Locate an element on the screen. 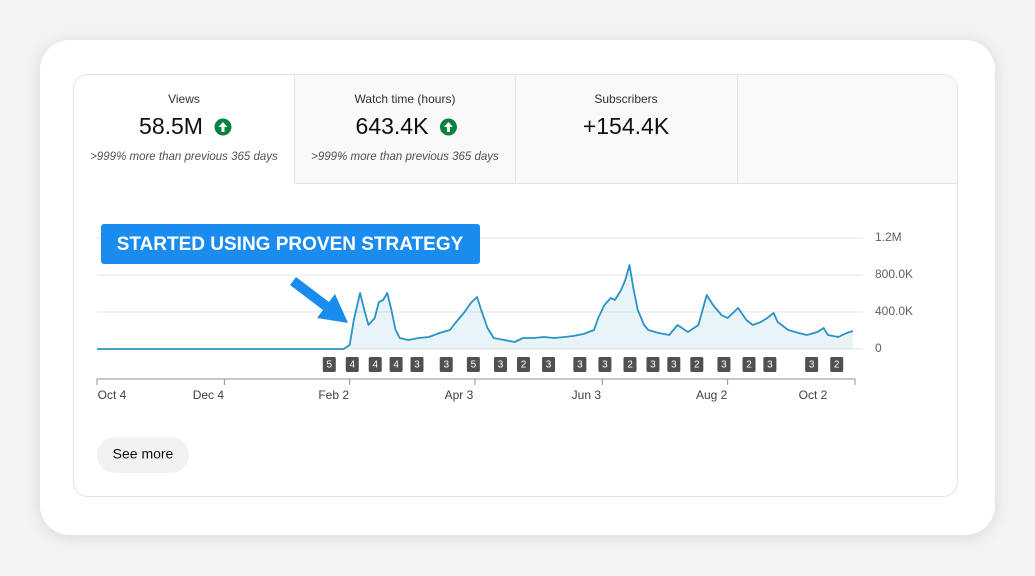 The height and width of the screenshot is (576, 1035). annotation-arrow is located at coordinates (319, 300).